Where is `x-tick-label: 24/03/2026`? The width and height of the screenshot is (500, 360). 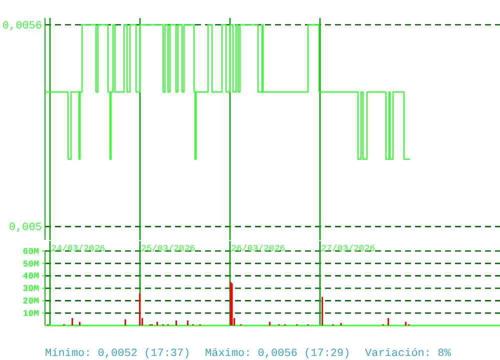
x-tick-label: 24/03/2026 is located at coordinates (78, 249).